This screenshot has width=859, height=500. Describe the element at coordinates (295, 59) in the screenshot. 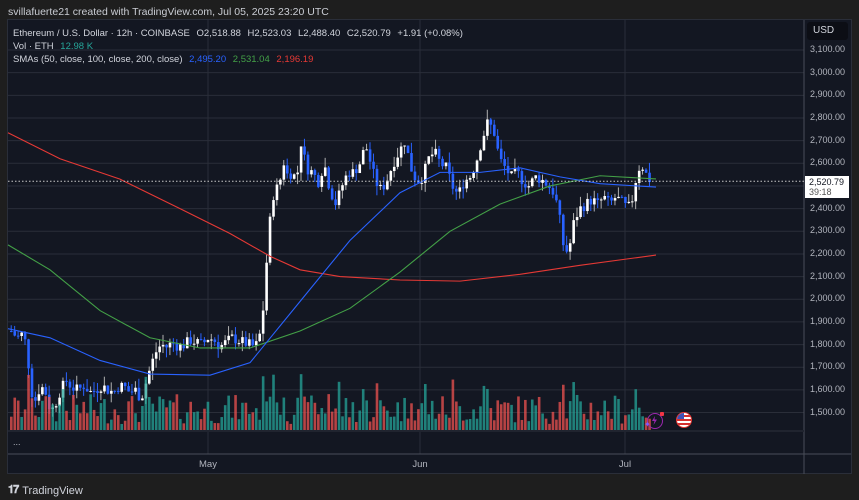

I see `sma200-value: 2,196.19` at that location.